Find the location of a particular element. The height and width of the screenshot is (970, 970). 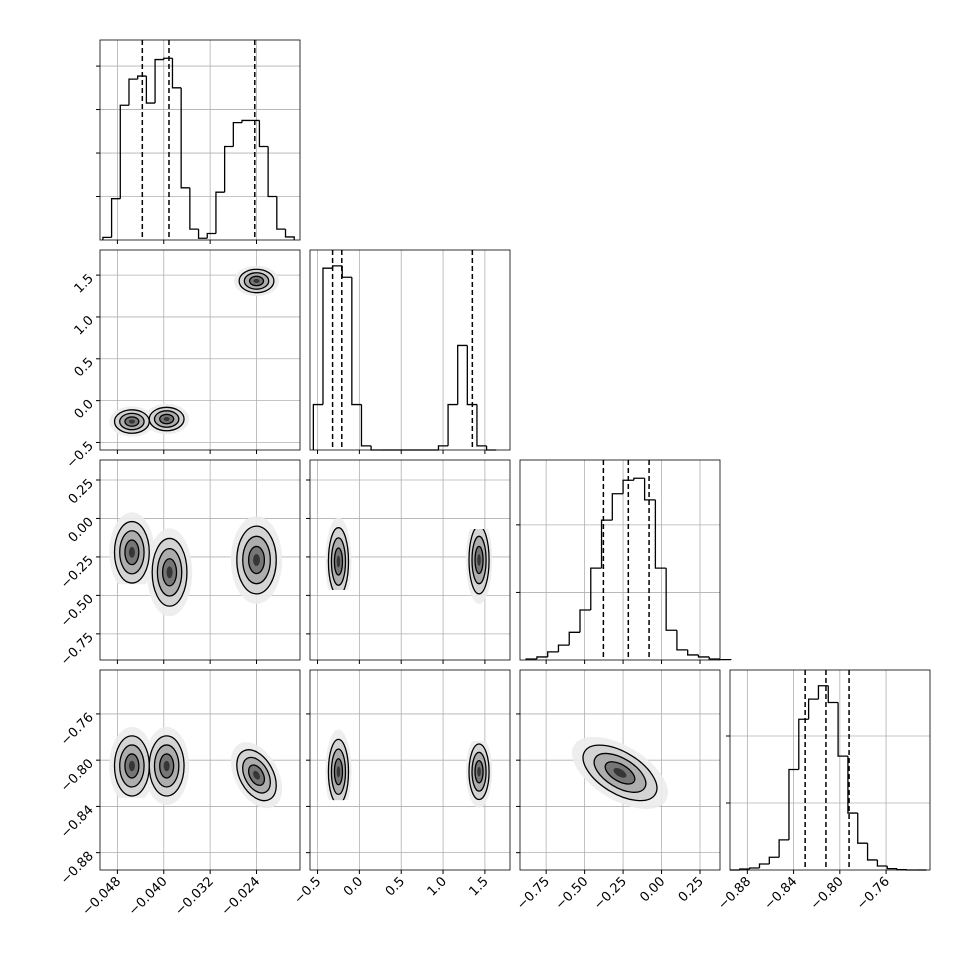

y-tick-label: −0.88 is located at coordinates (77, 868).